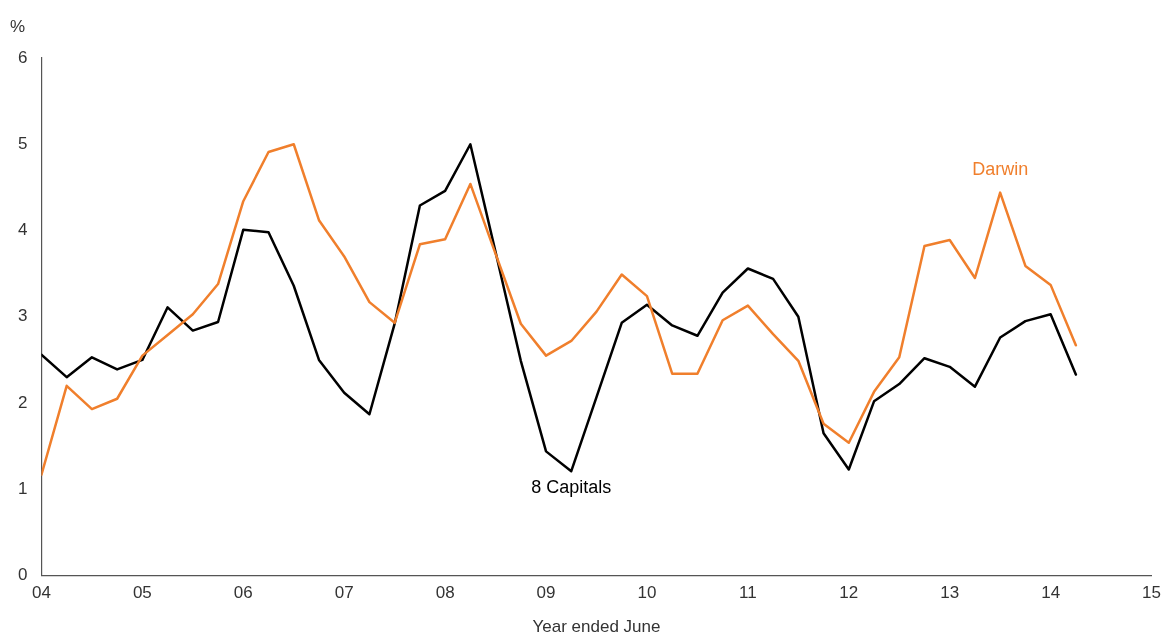 This screenshot has width=1169, height=640. Describe the element at coordinates (647, 593) in the screenshot. I see `x-tick-label: 10` at that location.